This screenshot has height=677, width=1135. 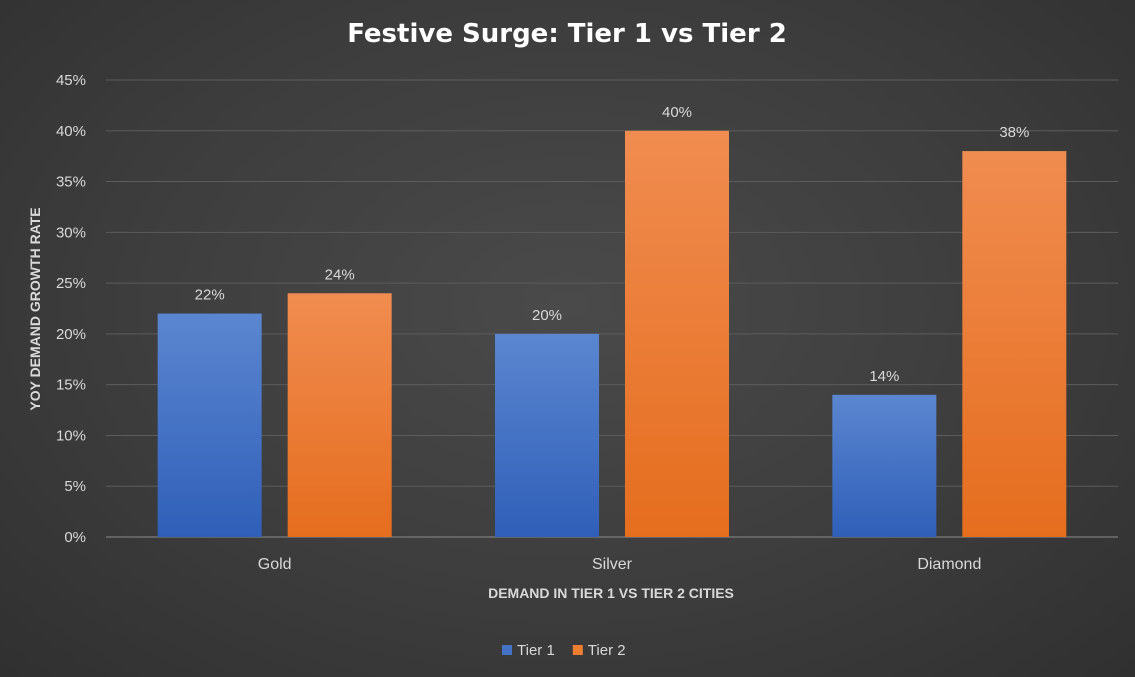 I want to click on y-tick-label: 25%, so click(x=71, y=283).